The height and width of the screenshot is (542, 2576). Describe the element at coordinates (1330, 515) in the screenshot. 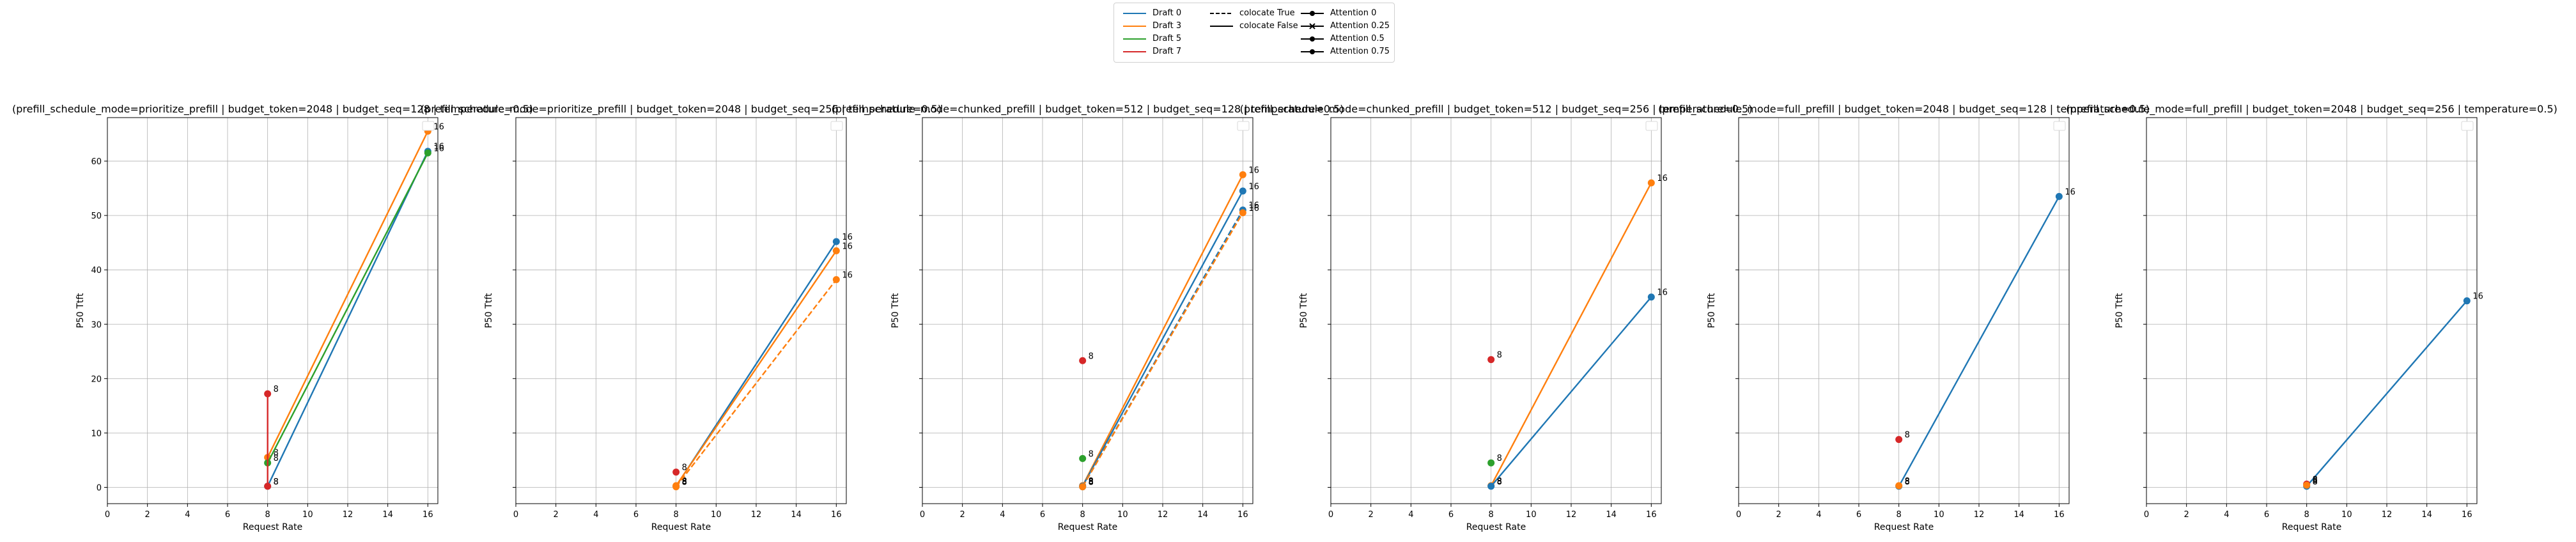

I see `x-tick-label: 0` at that location.